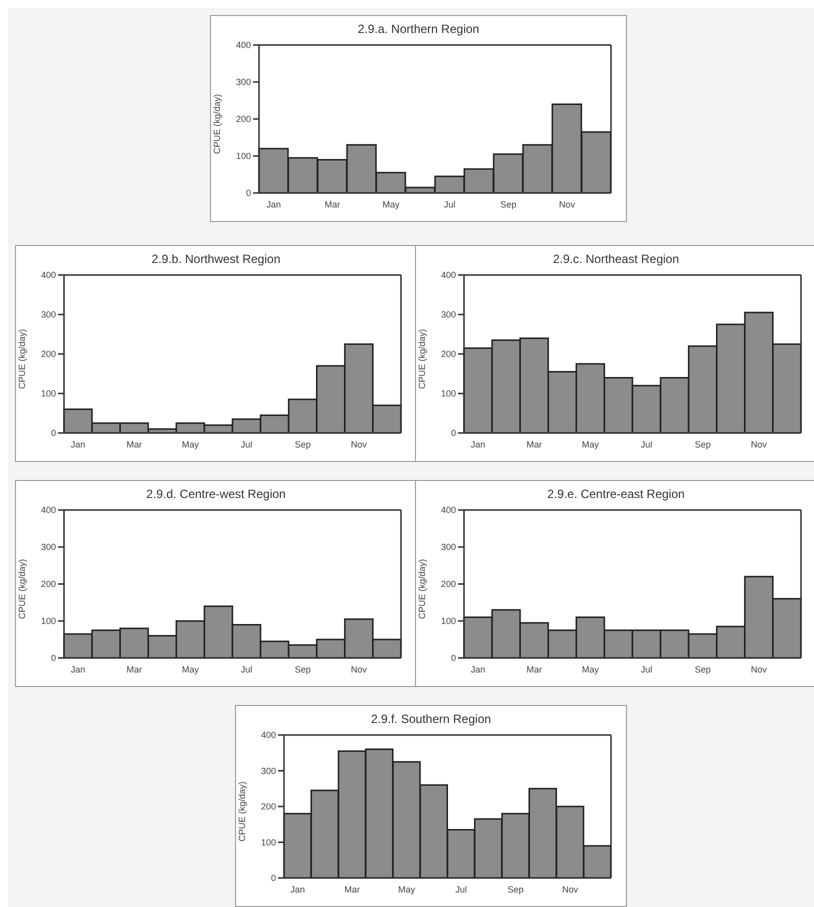  Describe the element at coordinates (418, 29) in the screenshot. I see `chart-title: 2.9.a. Northern Region` at that location.